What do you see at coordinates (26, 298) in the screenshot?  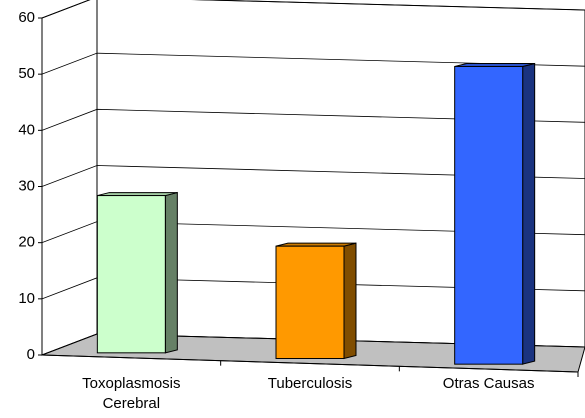 I see `y-tick-label: 10` at bounding box center [26, 298].